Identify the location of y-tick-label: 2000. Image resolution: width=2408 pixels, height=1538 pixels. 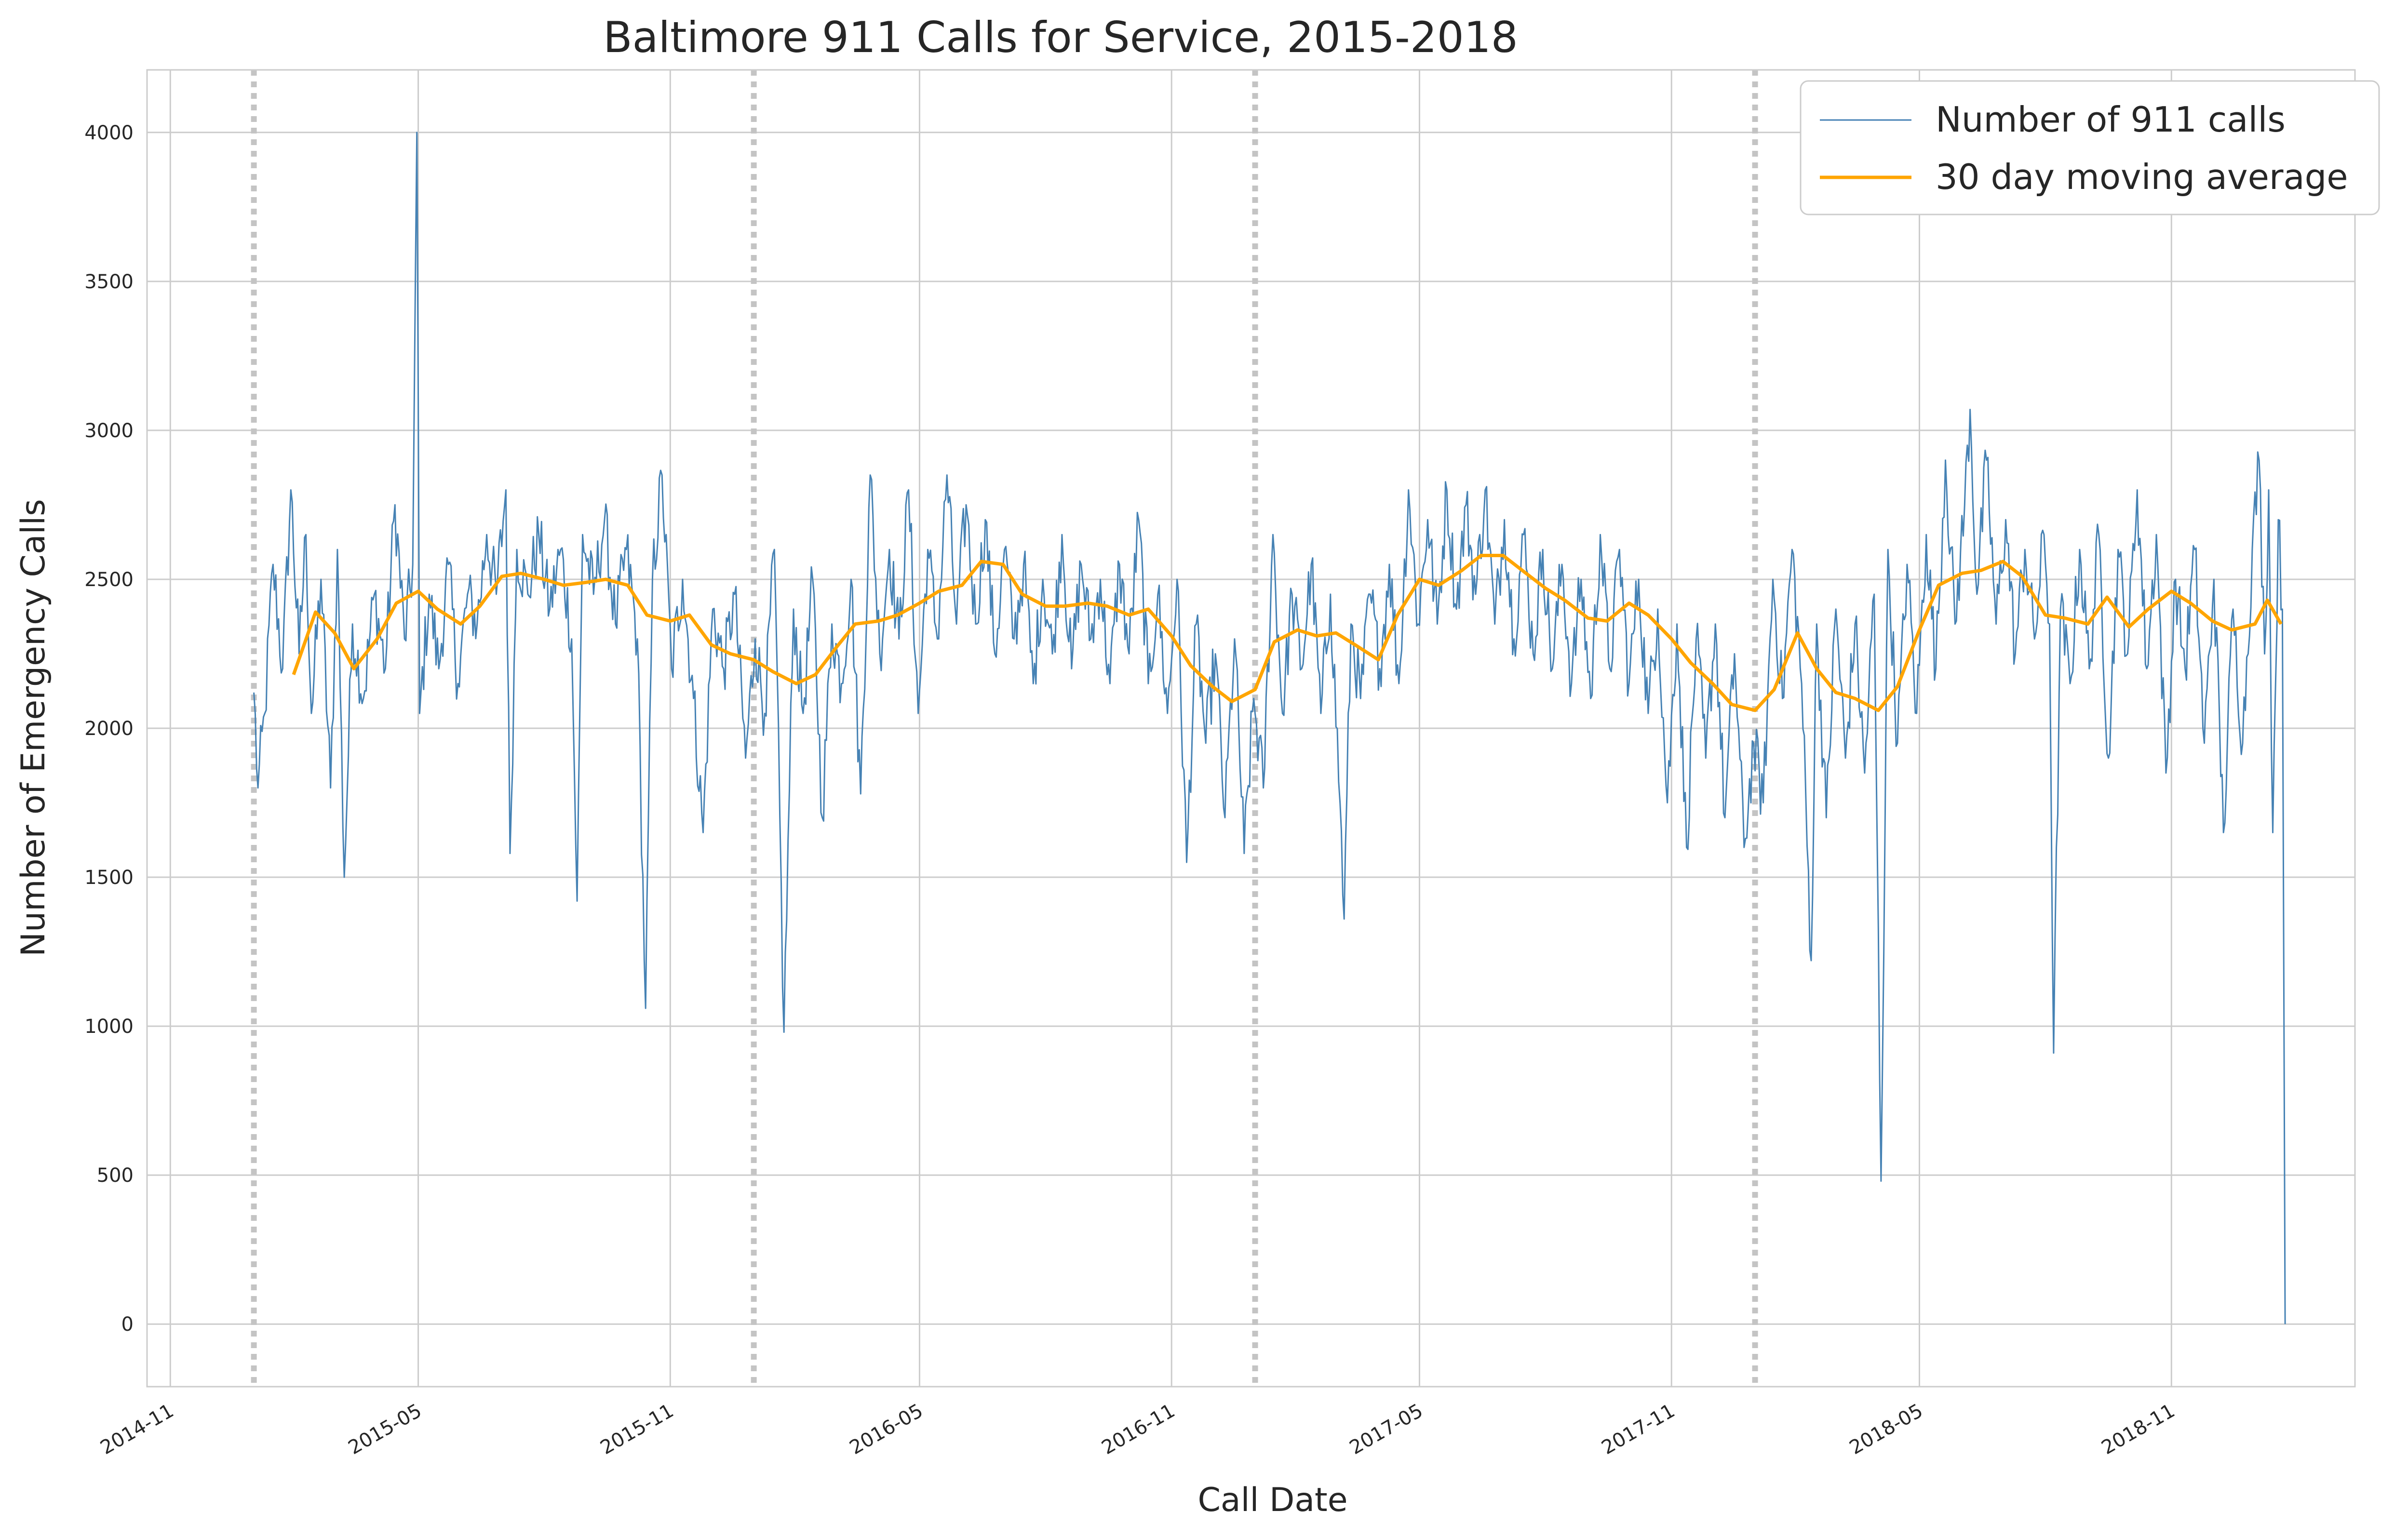
(109, 729).